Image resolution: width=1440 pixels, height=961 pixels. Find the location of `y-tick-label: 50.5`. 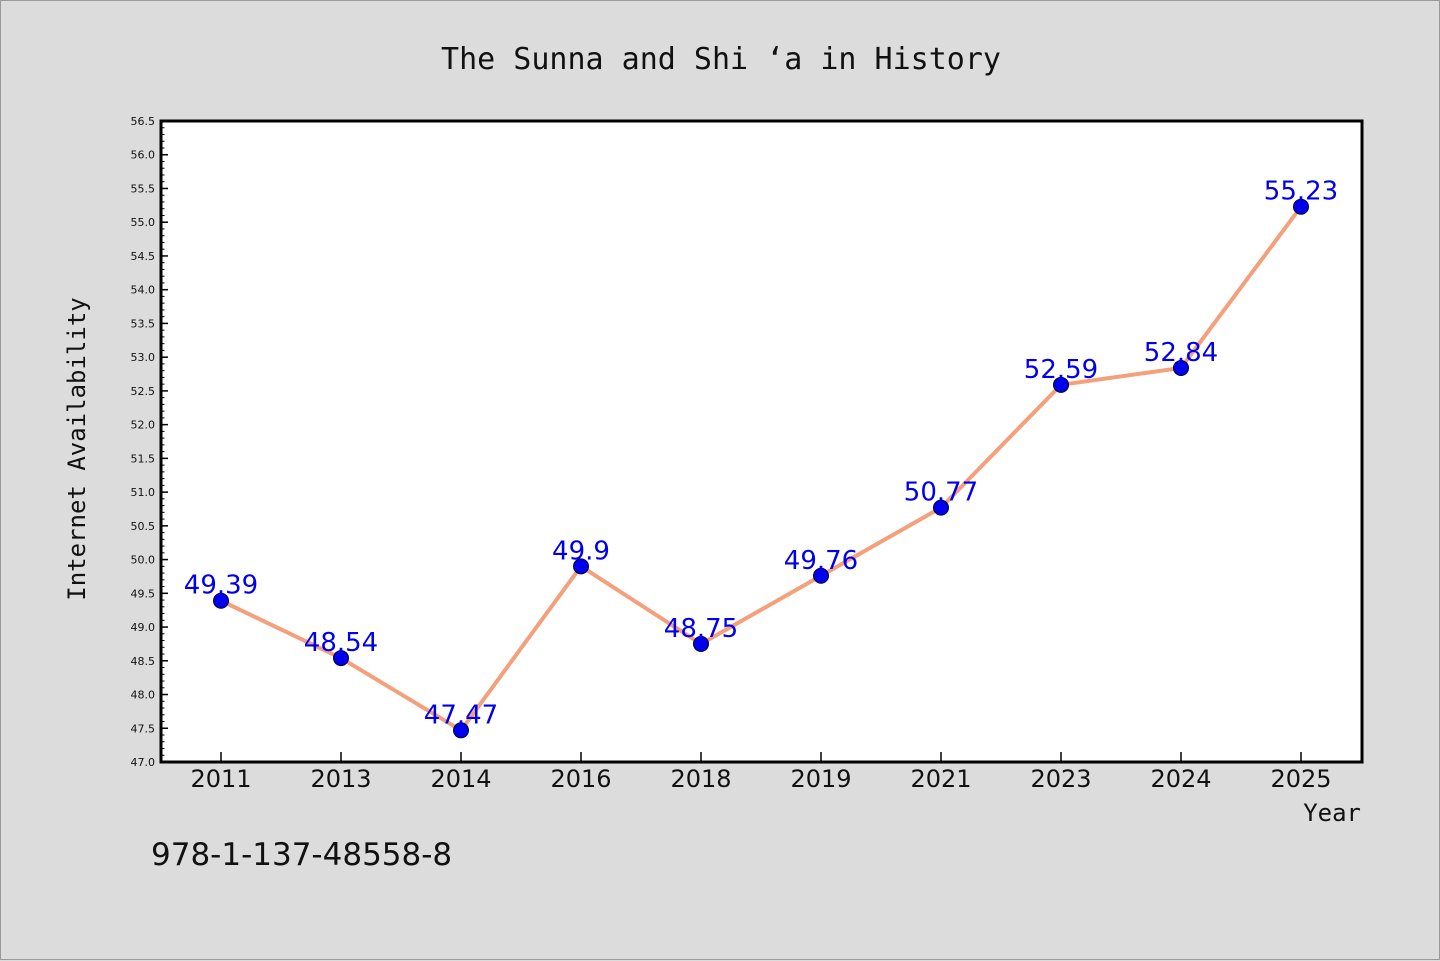

y-tick-label: 50.5 is located at coordinates (143, 526).